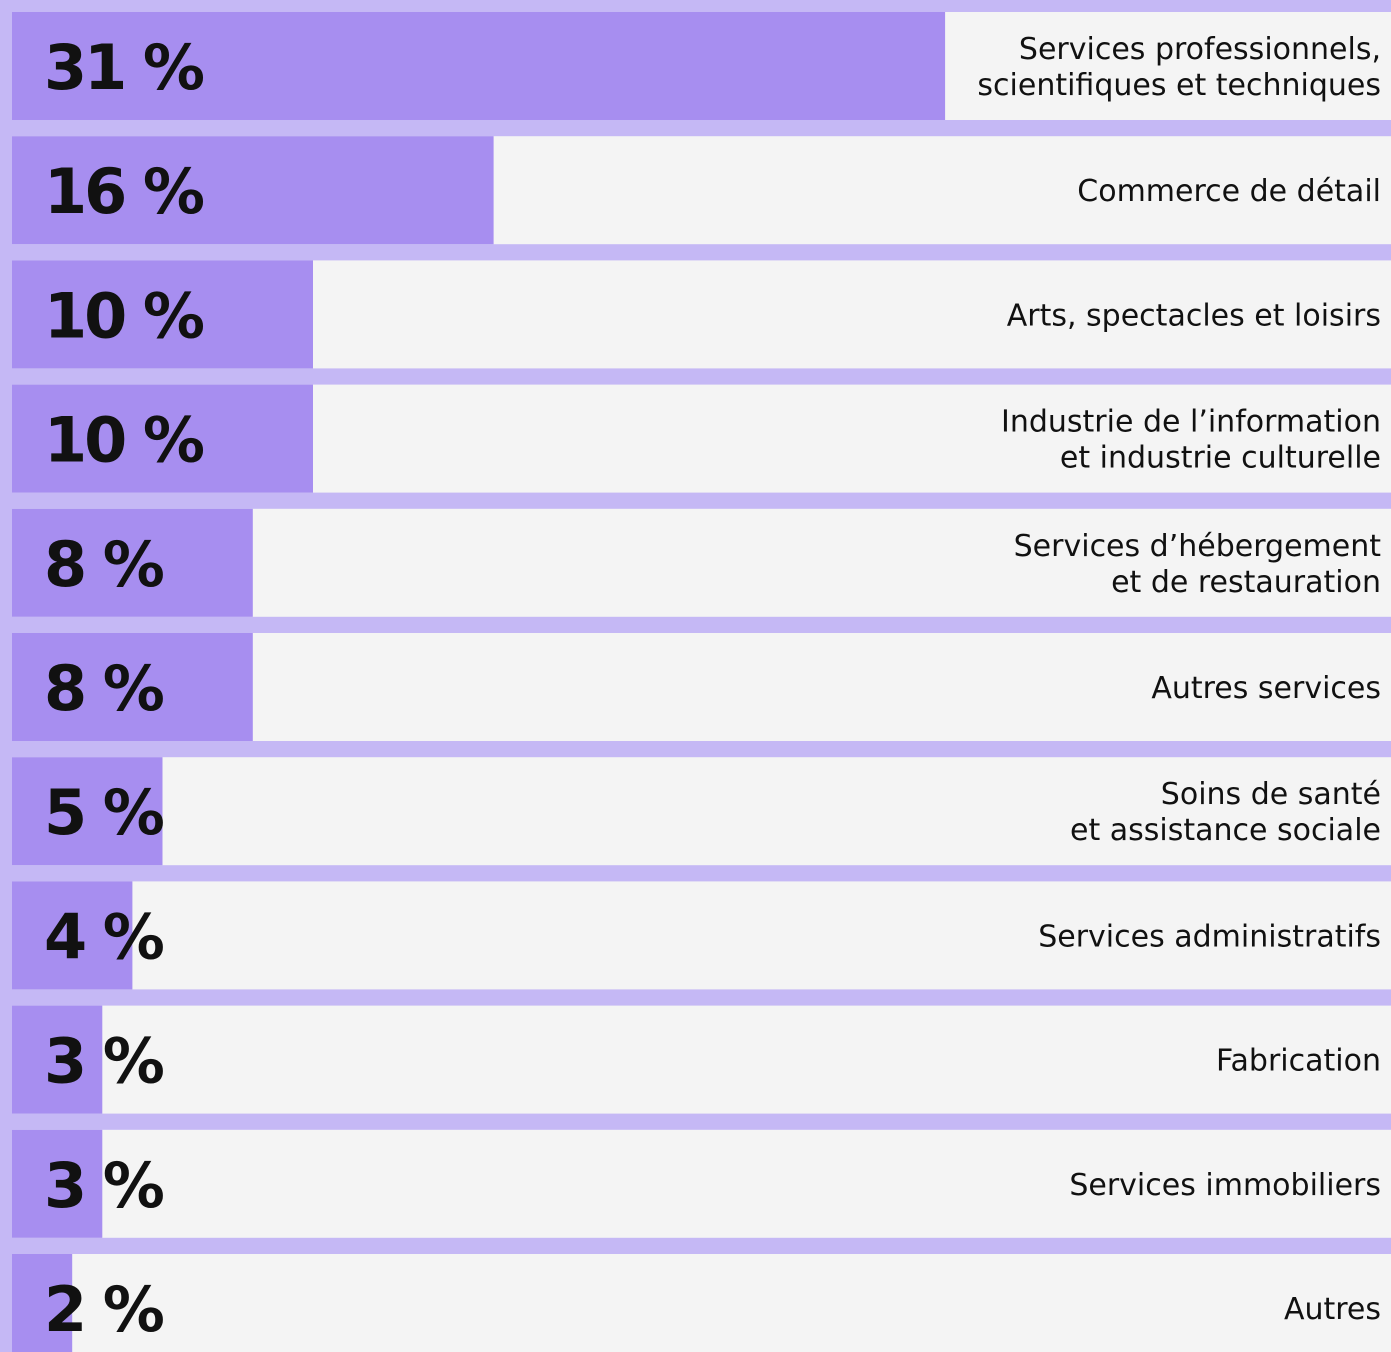 This screenshot has height=1352, width=1391. What do you see at coordinates (1194, 315) in the screenshot?
I see `category-label: Arts, spectacles et loisirs` at bounding box center [1194, 315].